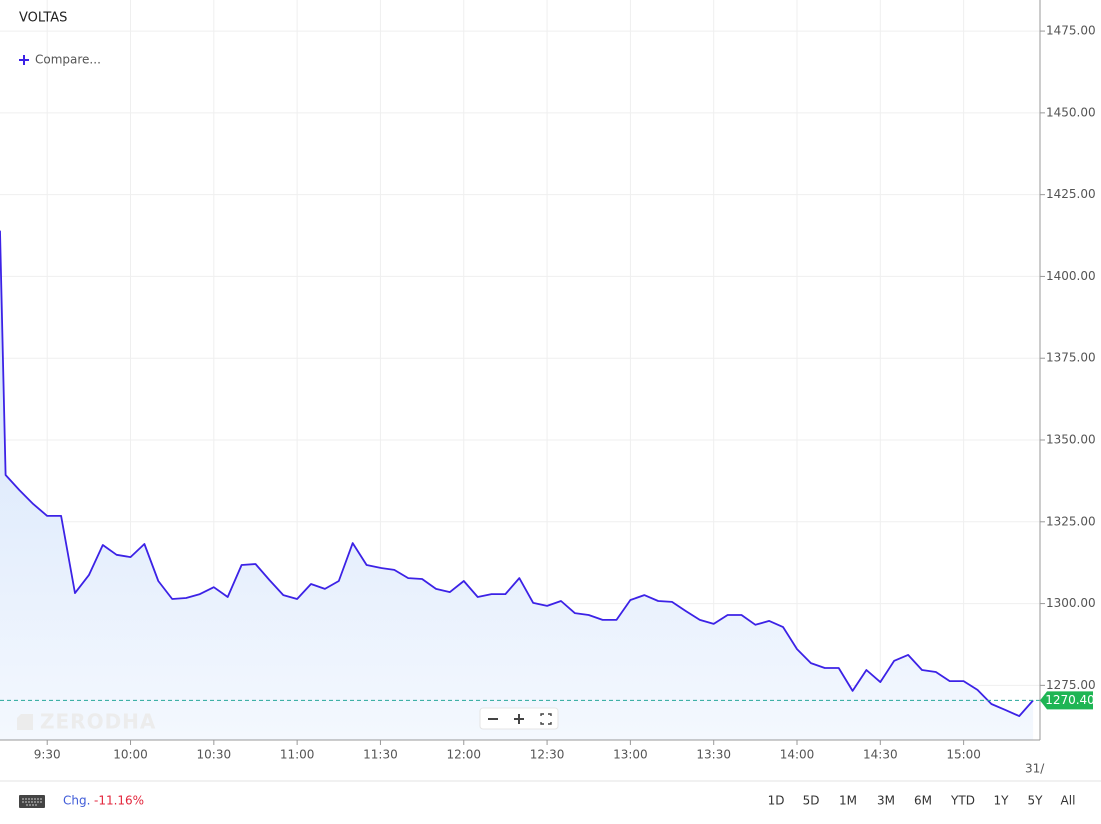 This screenshot has width=1101, height=824. Describe the element at coordinates (1071, 358) in the screenshot. I see `y-tick-label: 1375.00` at that location.